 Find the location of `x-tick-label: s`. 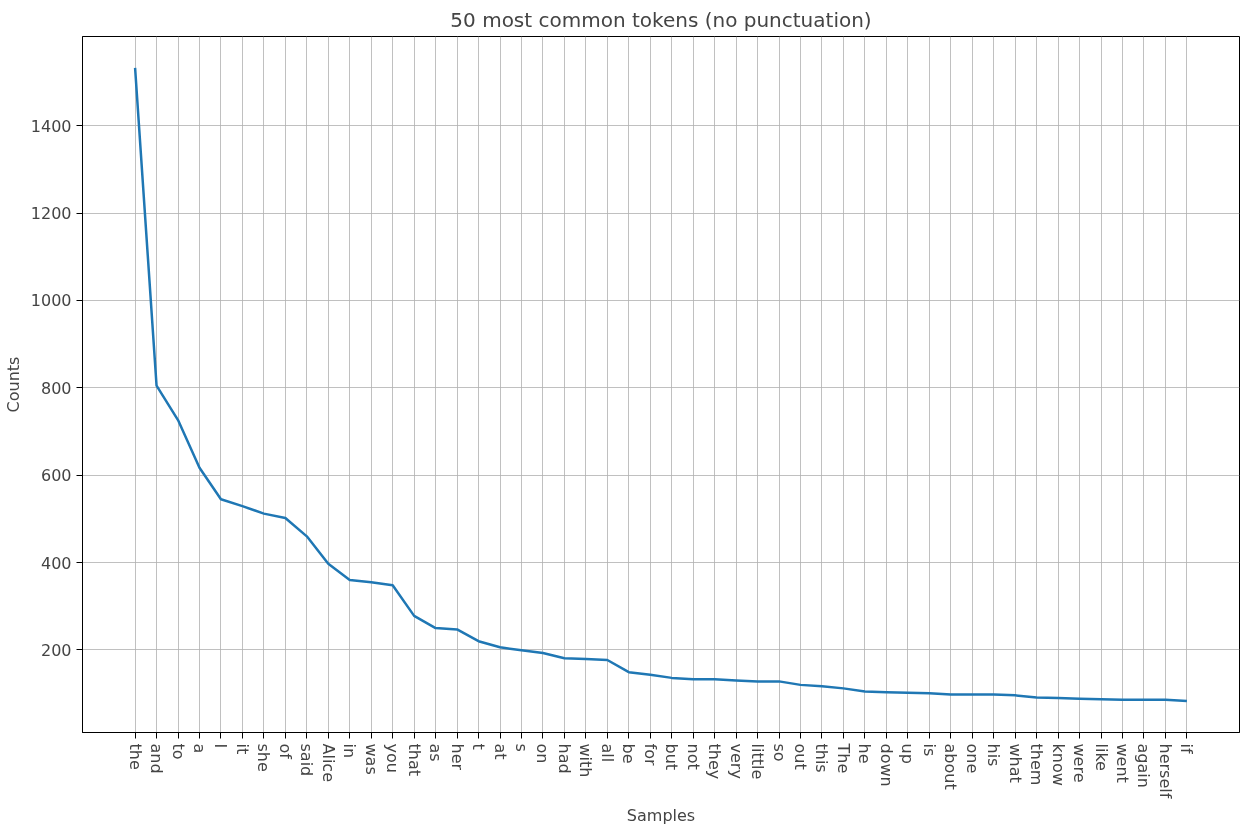

x-tick-label: s is located at coordinates (521, 747).